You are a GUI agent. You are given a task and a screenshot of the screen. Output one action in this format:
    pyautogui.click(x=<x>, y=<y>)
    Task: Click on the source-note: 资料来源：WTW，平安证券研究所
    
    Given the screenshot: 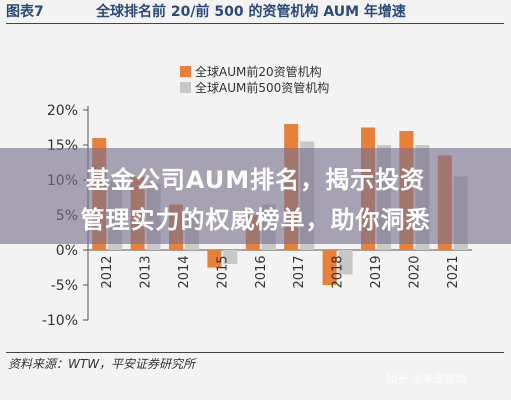 What is the action you would take?
    pyautogui.click(x=102, y=364)
    